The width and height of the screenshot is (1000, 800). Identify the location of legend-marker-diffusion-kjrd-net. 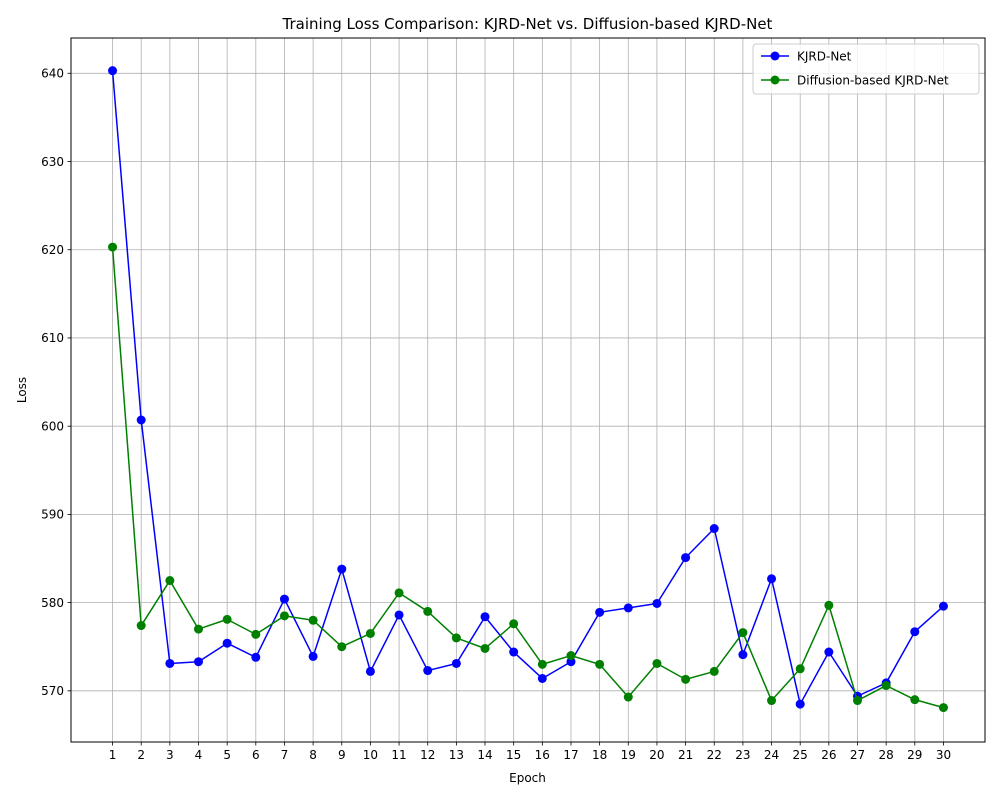
(775, 80).